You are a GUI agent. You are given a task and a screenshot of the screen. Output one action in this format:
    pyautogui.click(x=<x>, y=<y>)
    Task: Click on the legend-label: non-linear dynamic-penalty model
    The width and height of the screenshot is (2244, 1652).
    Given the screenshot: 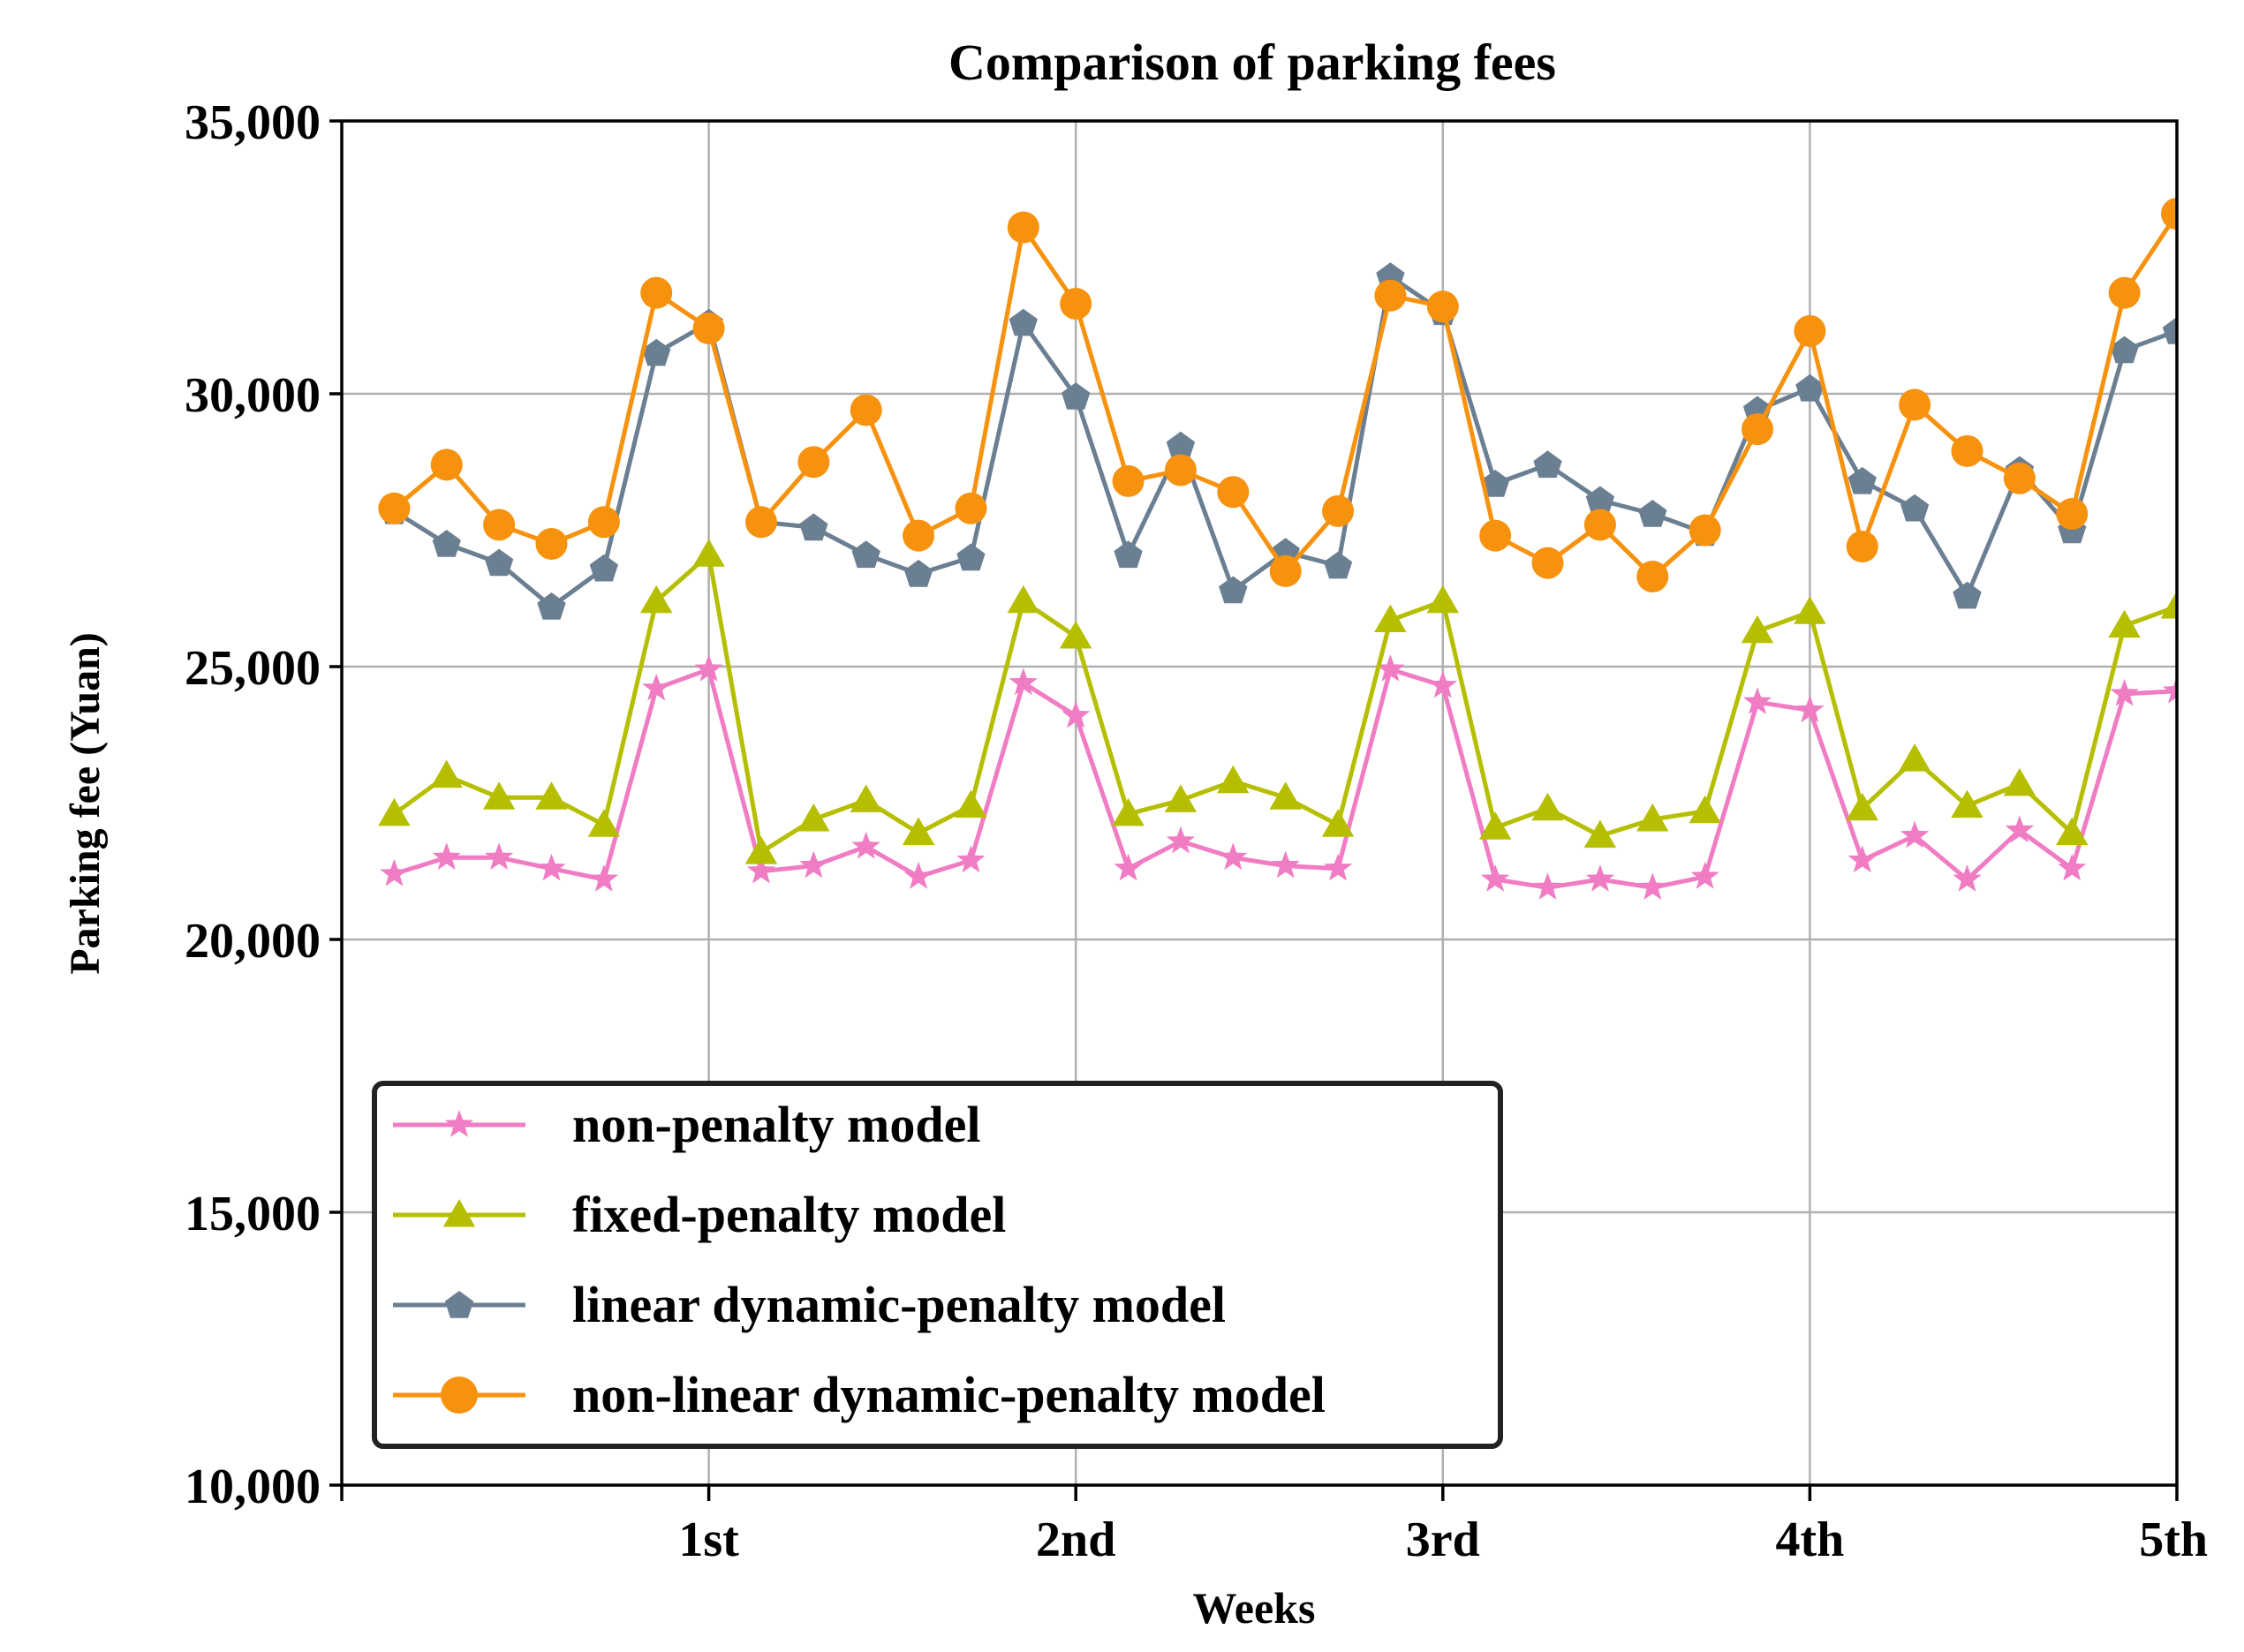 What is the action you would take?
    pyautogui.click(x=949, y=1394)
    